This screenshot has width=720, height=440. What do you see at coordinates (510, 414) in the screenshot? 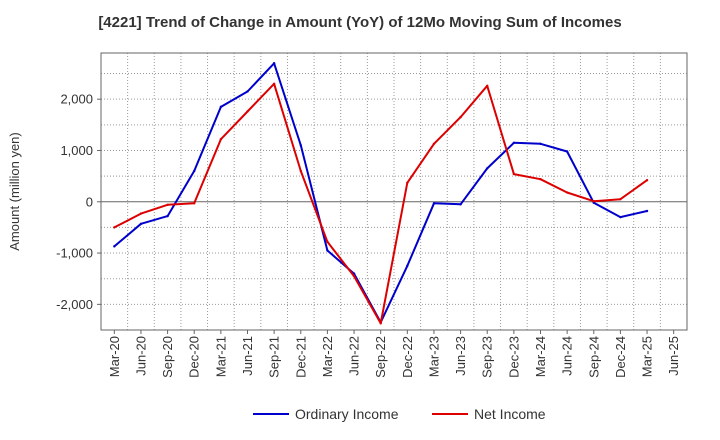
I see `legend-net-income-label: Net Income` at bounding box center [510, 414].